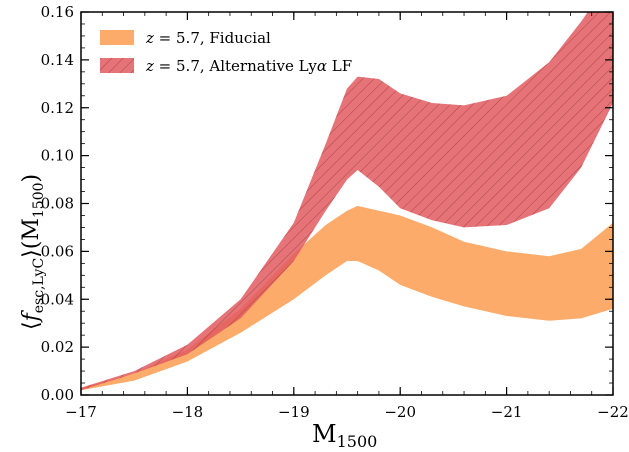 Image resolution: width=629 pixels, height=452 pixels. What do you see at coordinates (57, 12) in the screenshot?
I see `y-tick-label: 0.16` at bounding box center [57, 12].